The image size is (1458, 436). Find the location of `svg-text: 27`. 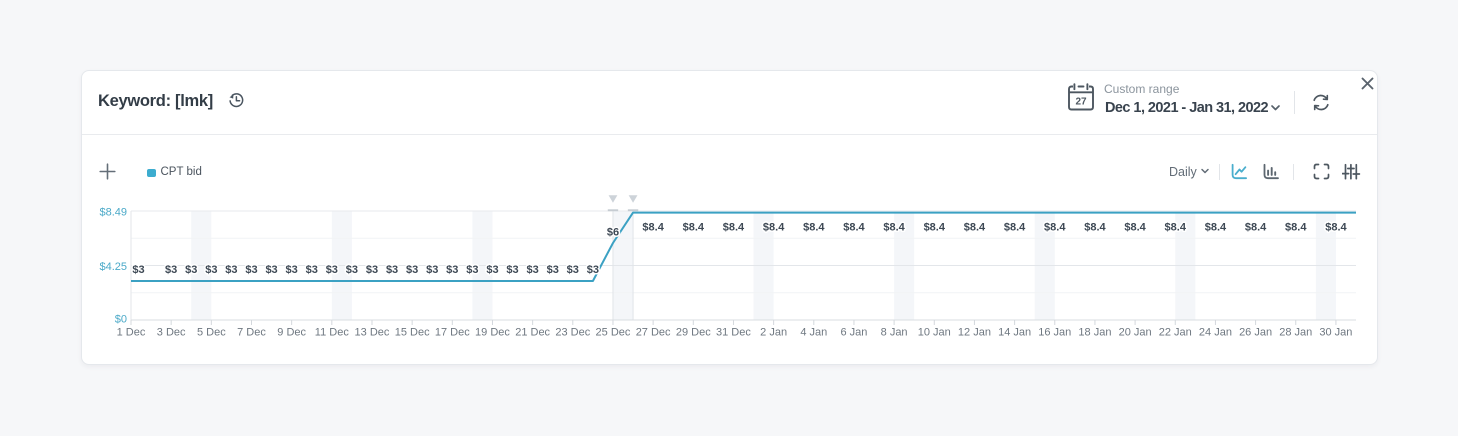

svg-text: 27 is located at coordinates (1081, 102).